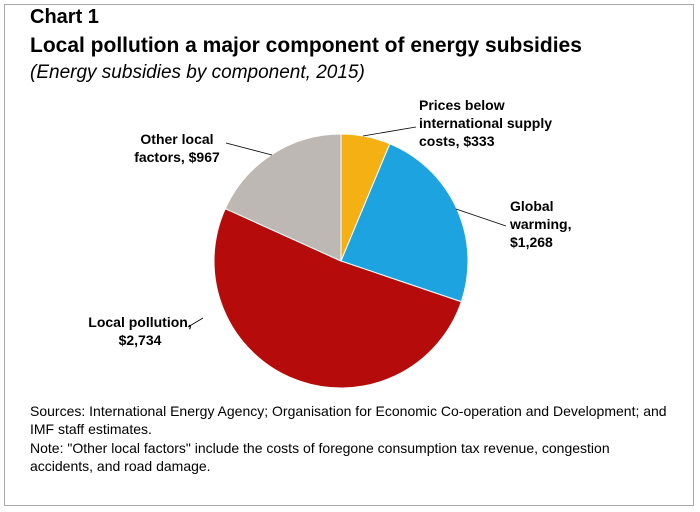  I want to click on slice-label-line: Prices below, so click(462, 105).